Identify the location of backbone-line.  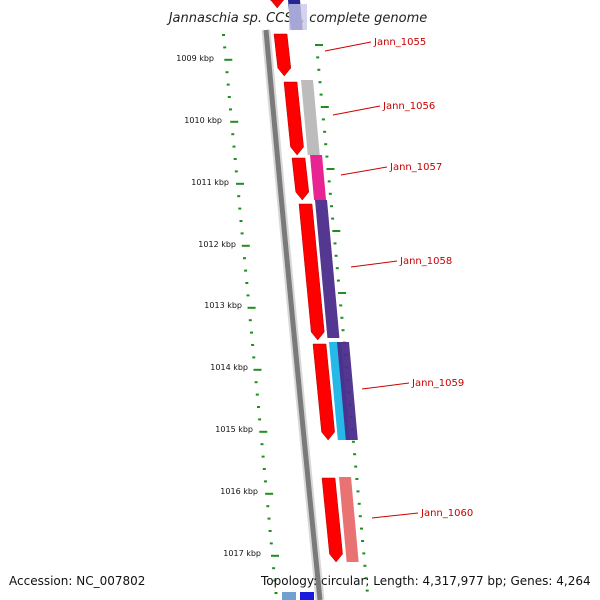
(293, 314).